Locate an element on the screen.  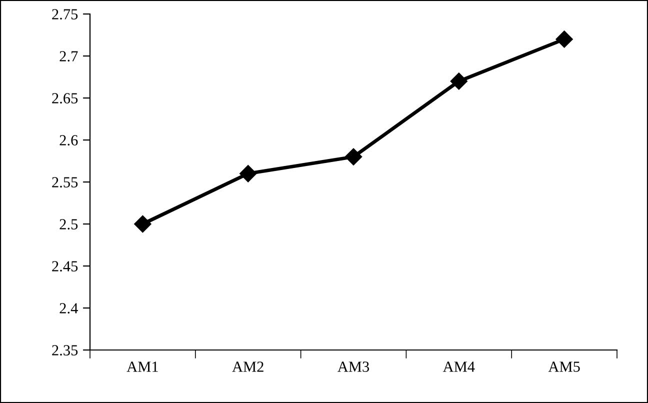
x-tick-label: AM2 is located at coordinates (248, 367).